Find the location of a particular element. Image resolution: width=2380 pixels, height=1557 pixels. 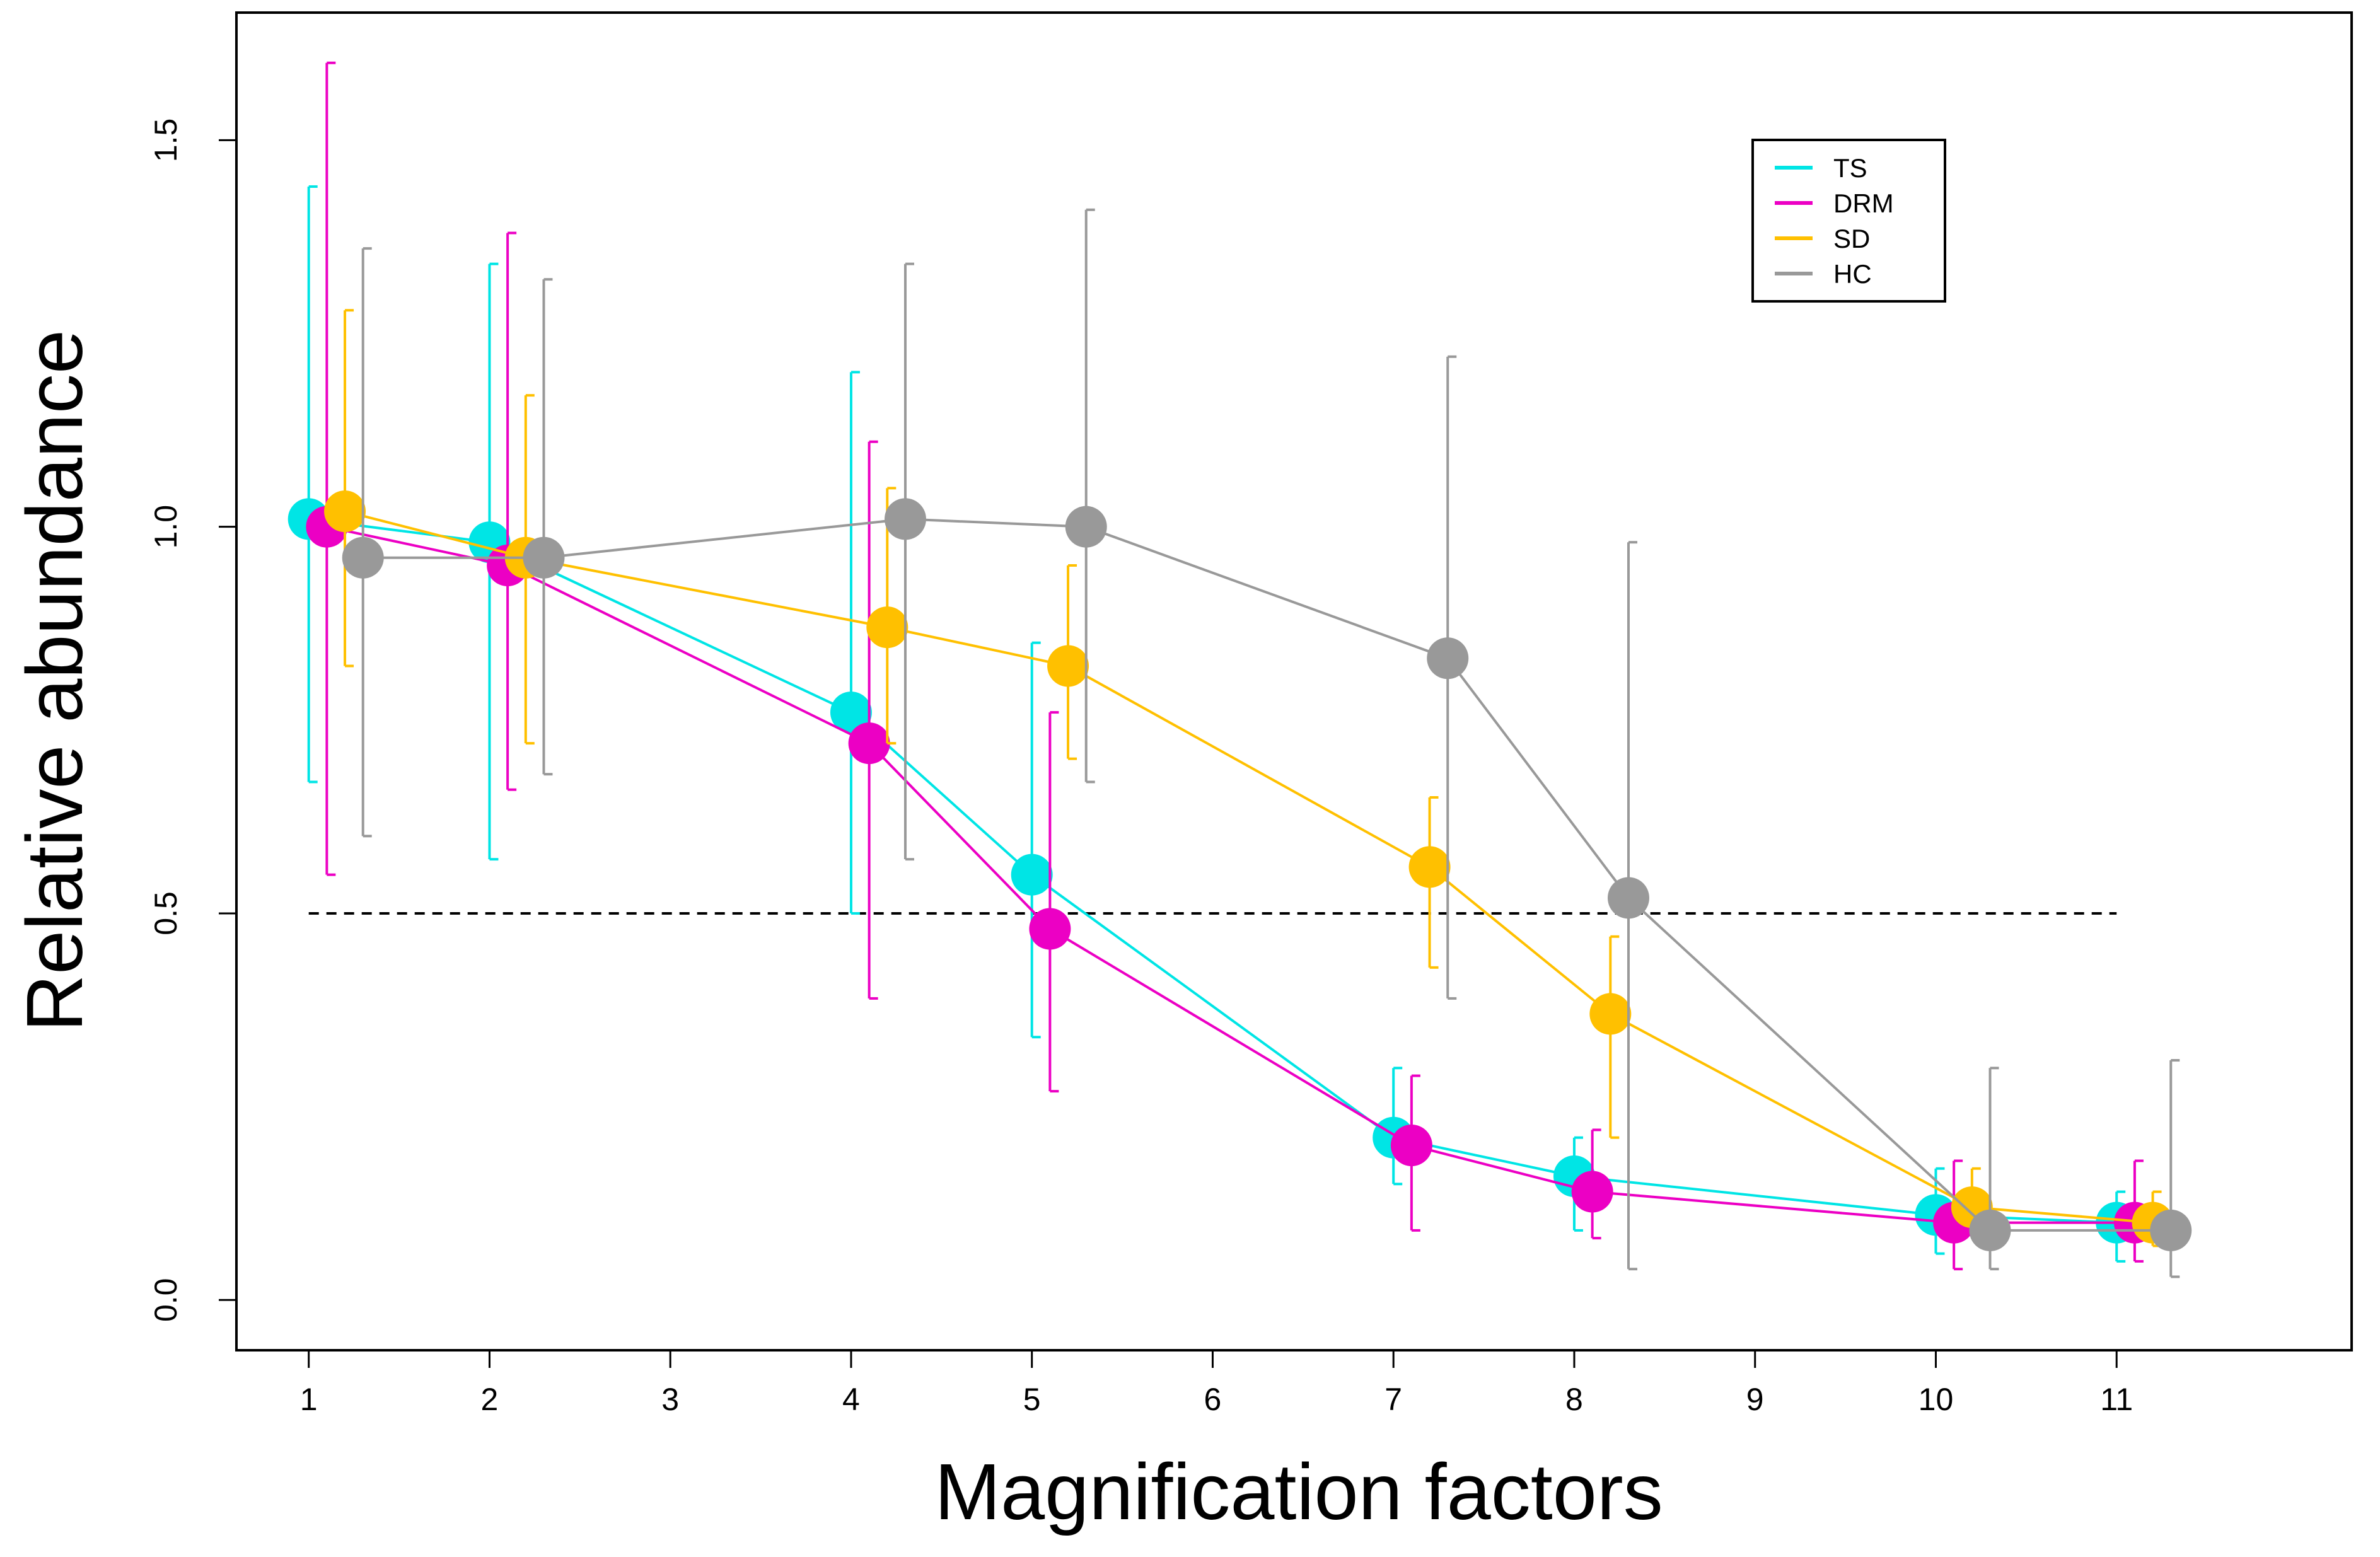

x-tick-label: 3 is located at coordinates (670, 1399).